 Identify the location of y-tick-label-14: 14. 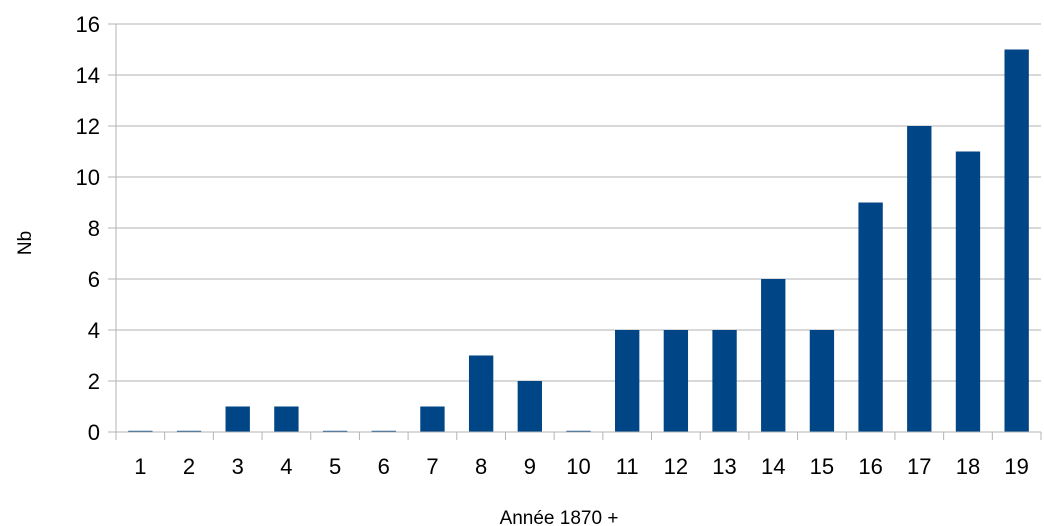
(88, 75).